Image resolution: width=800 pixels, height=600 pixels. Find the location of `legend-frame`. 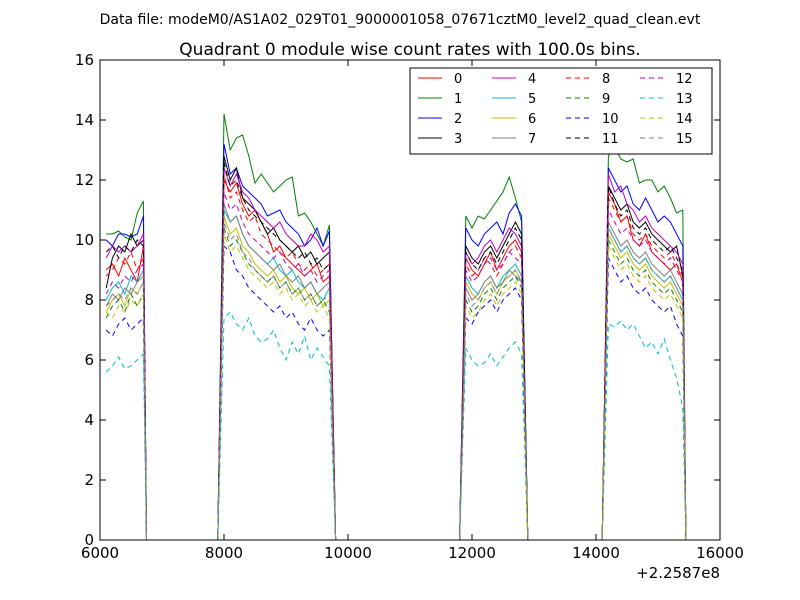

legend-frame is located at coordinates (561, 111).